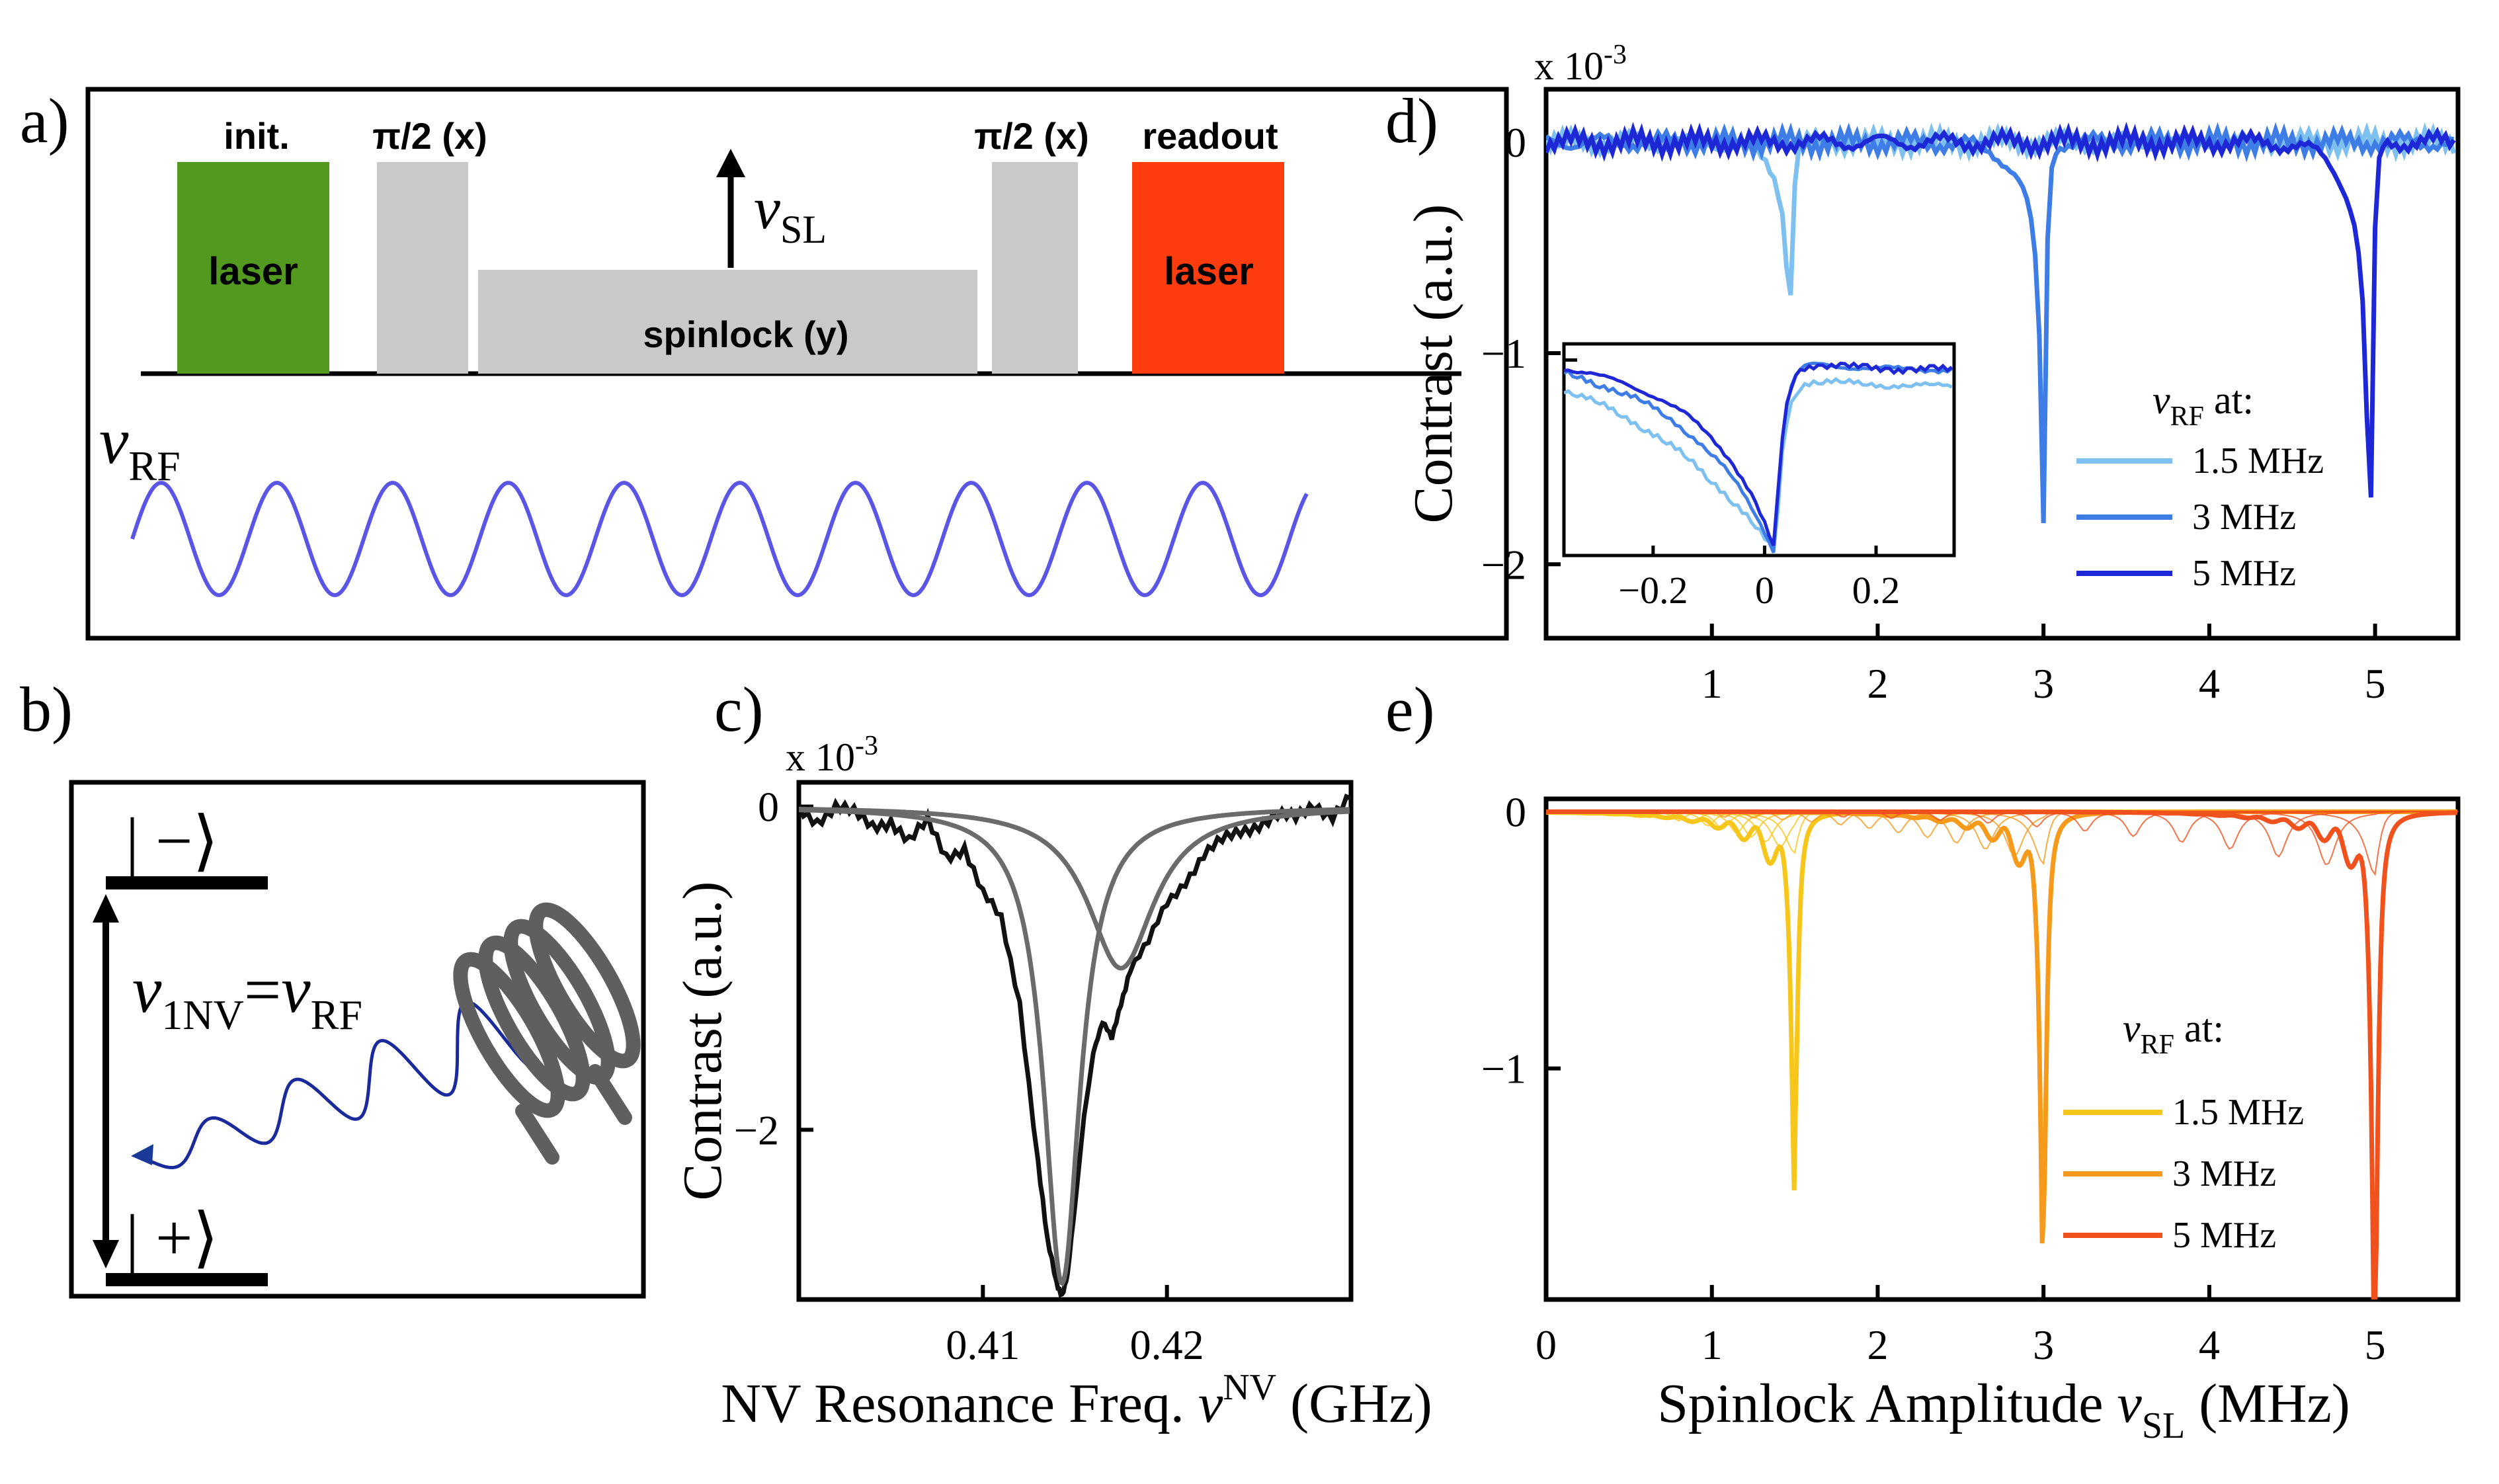  What do you see at coordinates (730, 163) in the screenshot?
I see `vsl-arrow-head` at bounding box center [730, 163].